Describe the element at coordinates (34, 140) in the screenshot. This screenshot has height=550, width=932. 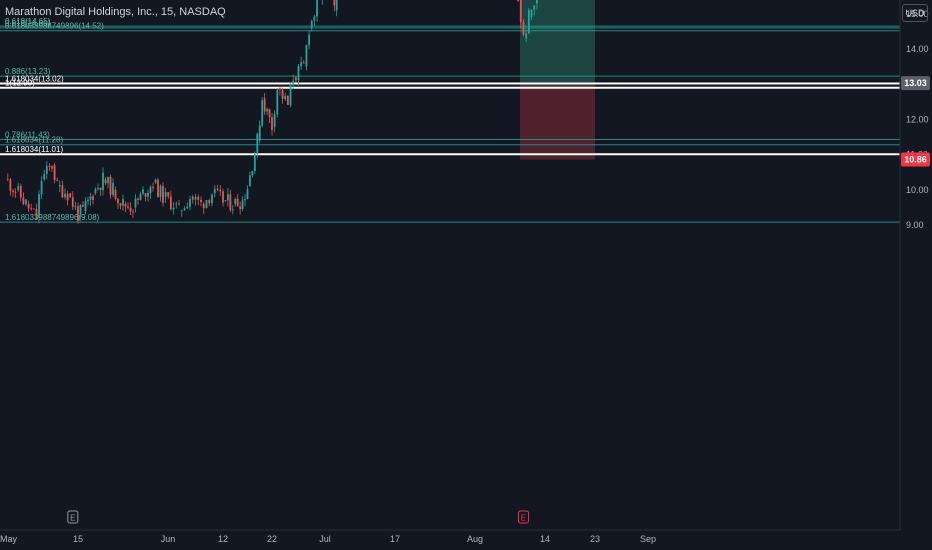
I see `level-label: 1.618034(11.28)` at that location.